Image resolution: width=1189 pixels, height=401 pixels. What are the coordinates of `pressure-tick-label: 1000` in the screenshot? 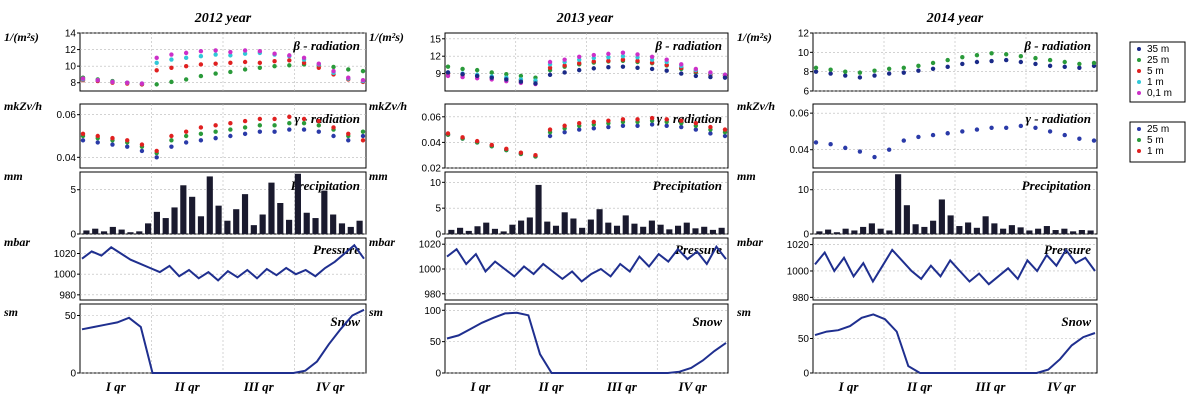 It's located at (430, 270).